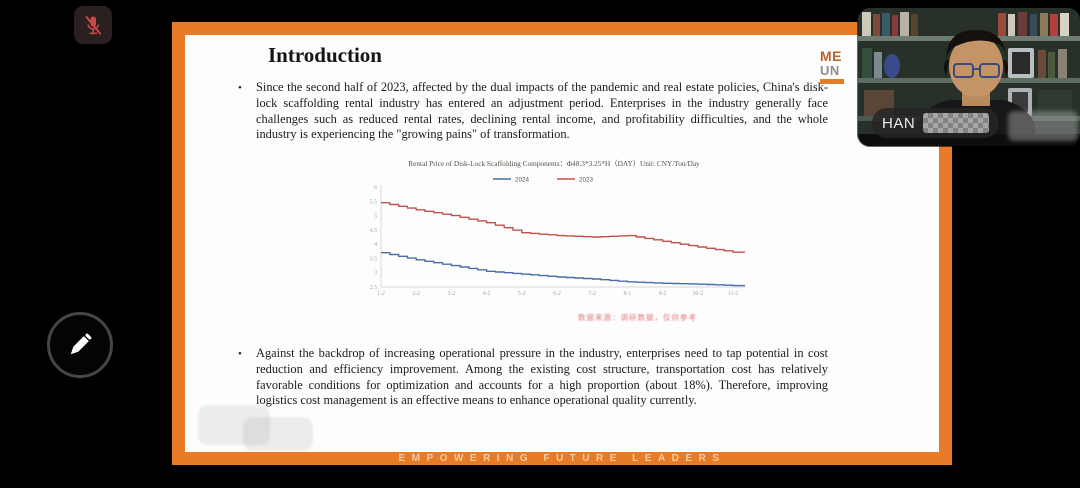 The height and width of the screenshot is (488, 1080). I want to click on webcam-video-tile: HAN, so click(969, 77).